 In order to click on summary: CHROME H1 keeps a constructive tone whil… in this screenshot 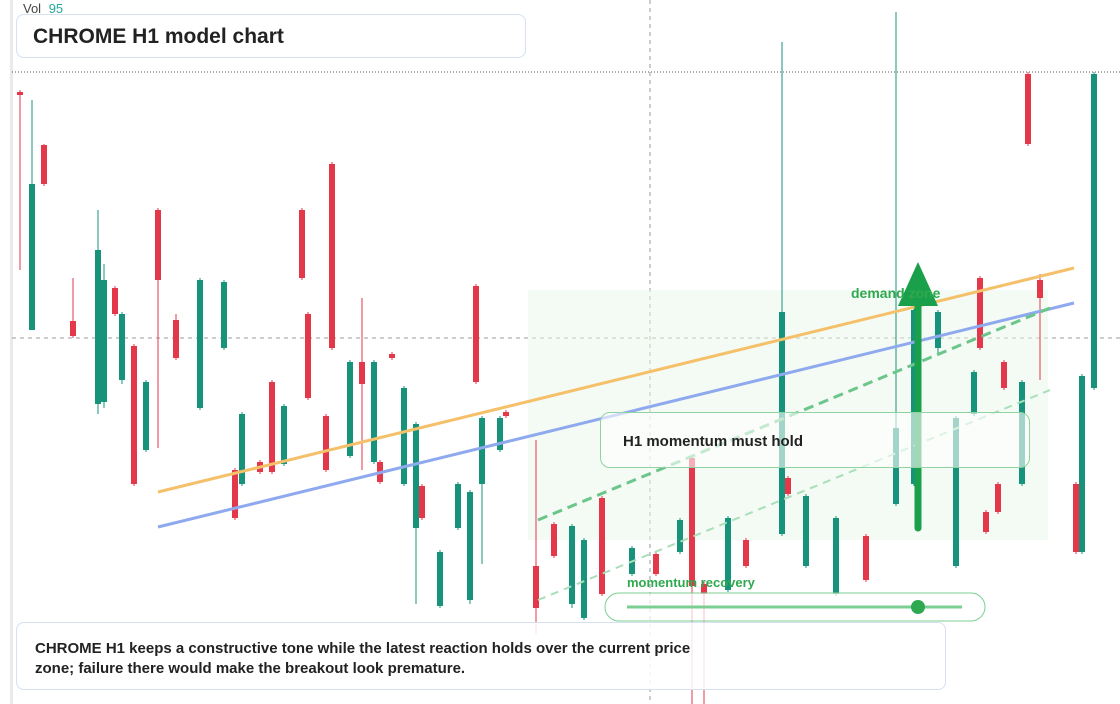, I will do `click(481, 656)`.